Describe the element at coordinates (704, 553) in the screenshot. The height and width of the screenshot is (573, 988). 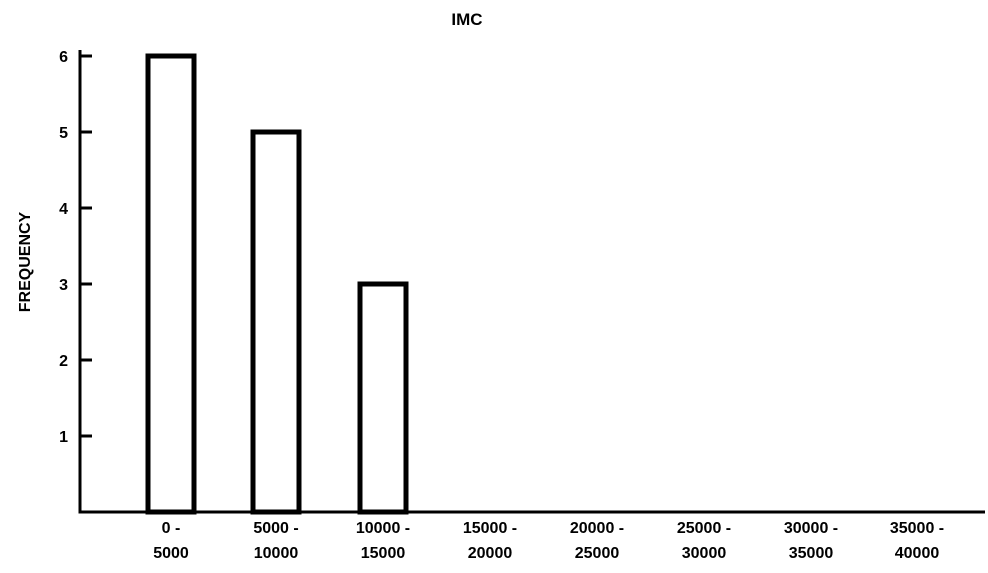
I see `x-category-label-bottom-5: 30000` at that location.